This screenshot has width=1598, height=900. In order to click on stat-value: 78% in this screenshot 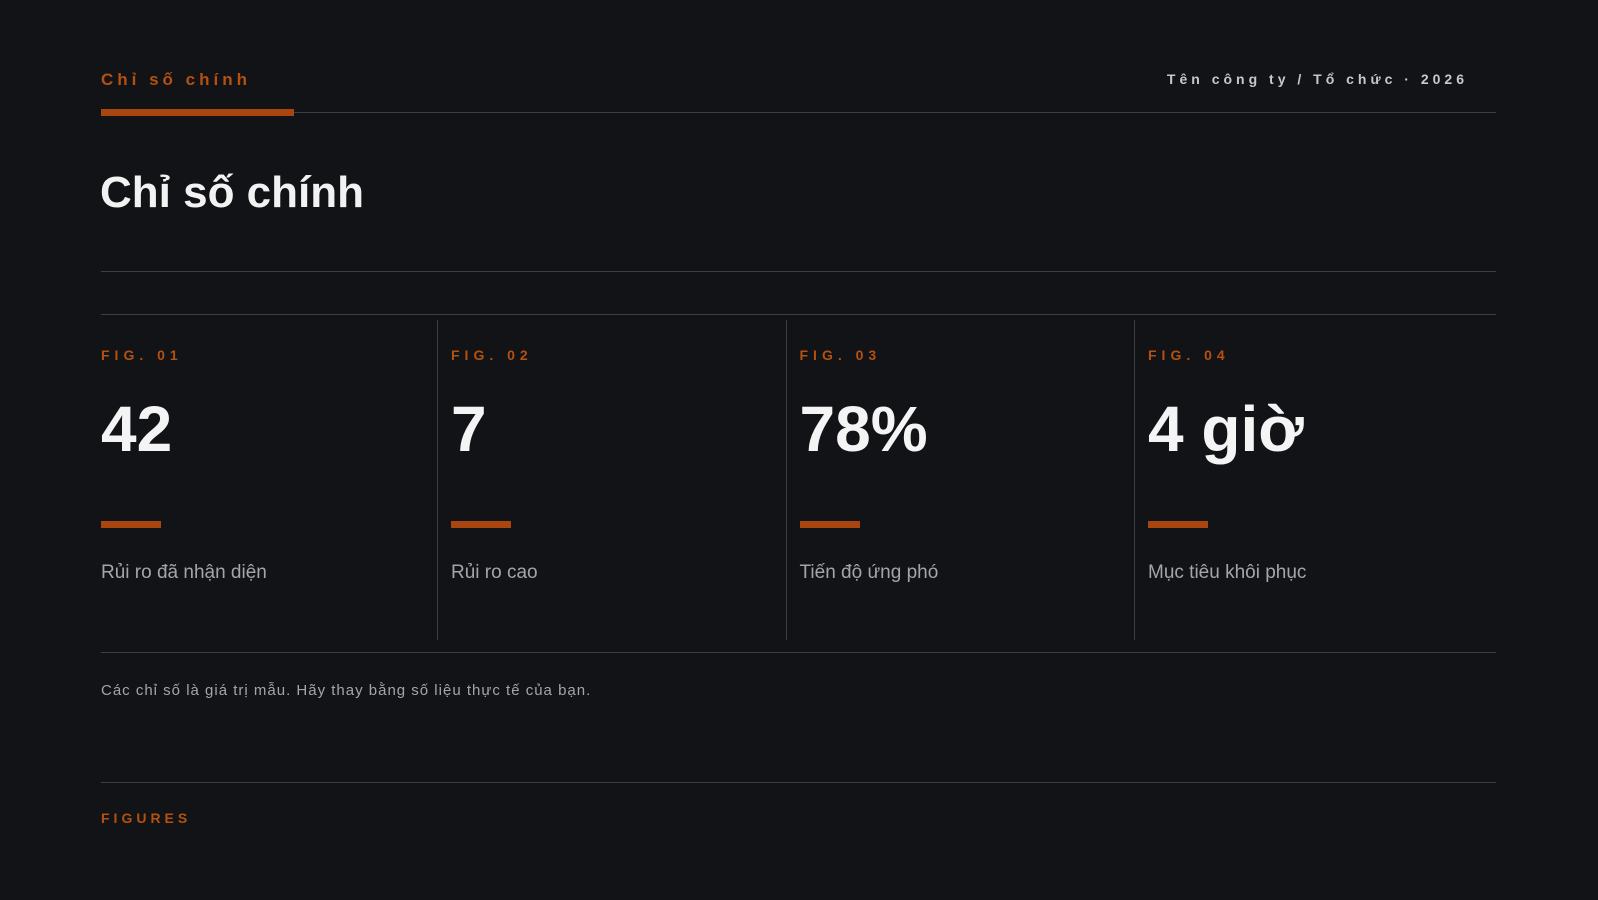, I will do `click(863, 429)`.